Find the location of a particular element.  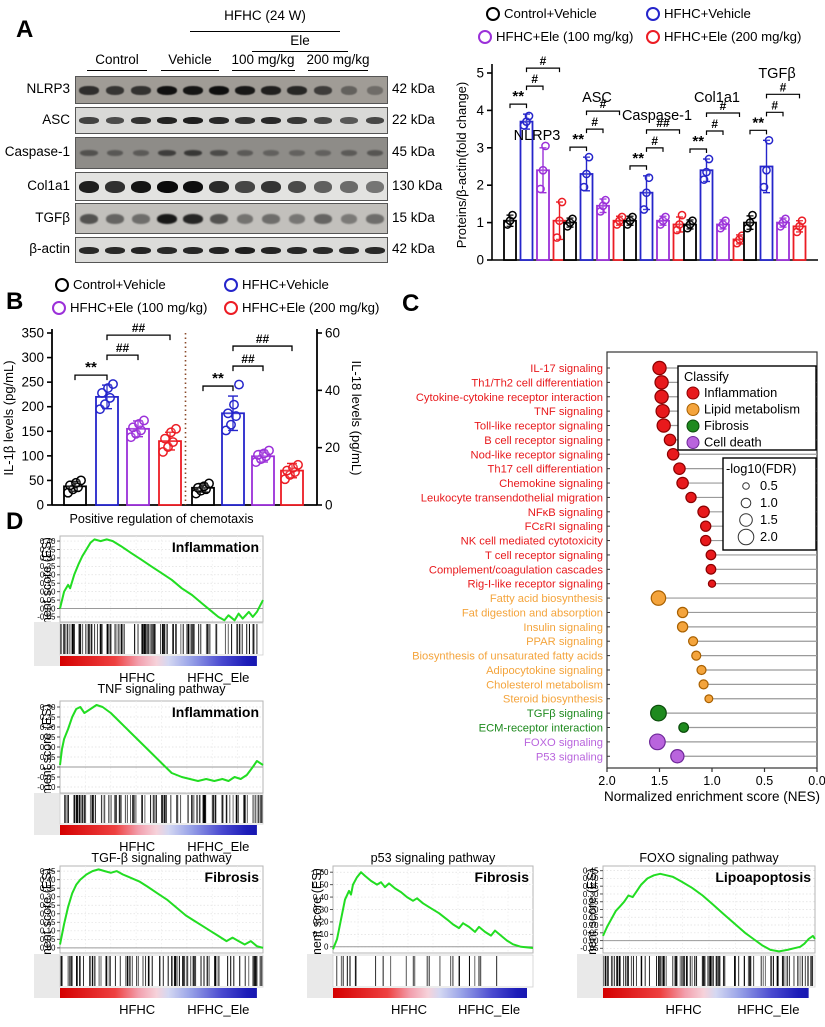

x-tick-label: 1.0 is located at coordinates (711, 781).